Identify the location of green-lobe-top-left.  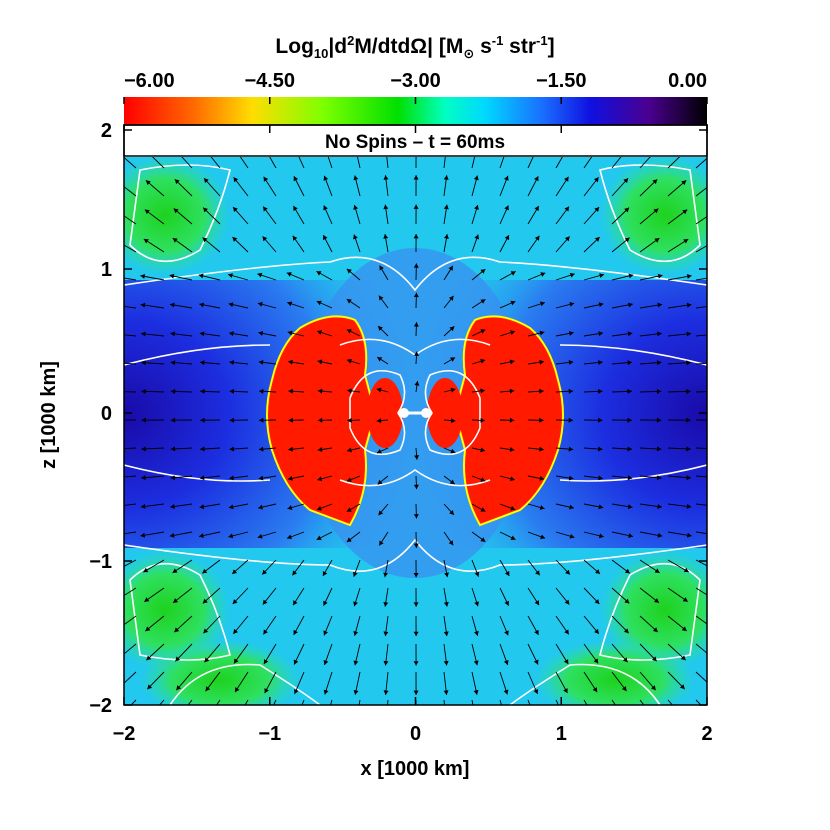
(177, 216).